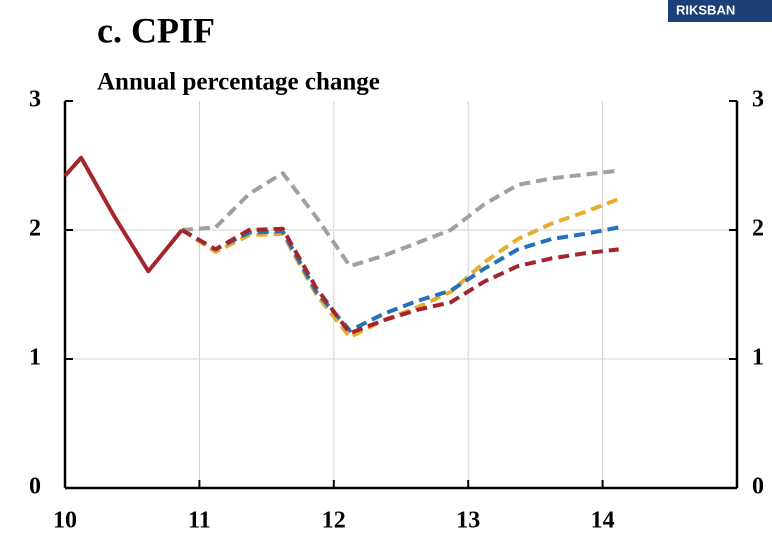  What do you see at coordinates (758, 229) in the screenshot?
I see `y2-tick-label: 2` at bounding box center [758, 229].